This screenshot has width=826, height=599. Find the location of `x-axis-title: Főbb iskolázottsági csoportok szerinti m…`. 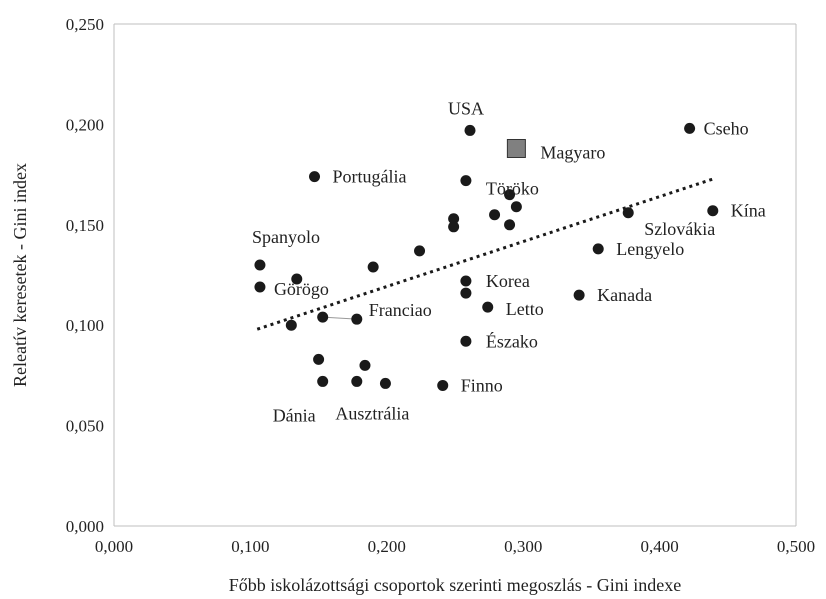

x-axis-title: Főbb iskolázottsági csoportok szerinti m… is located at coordinates (455, 585).